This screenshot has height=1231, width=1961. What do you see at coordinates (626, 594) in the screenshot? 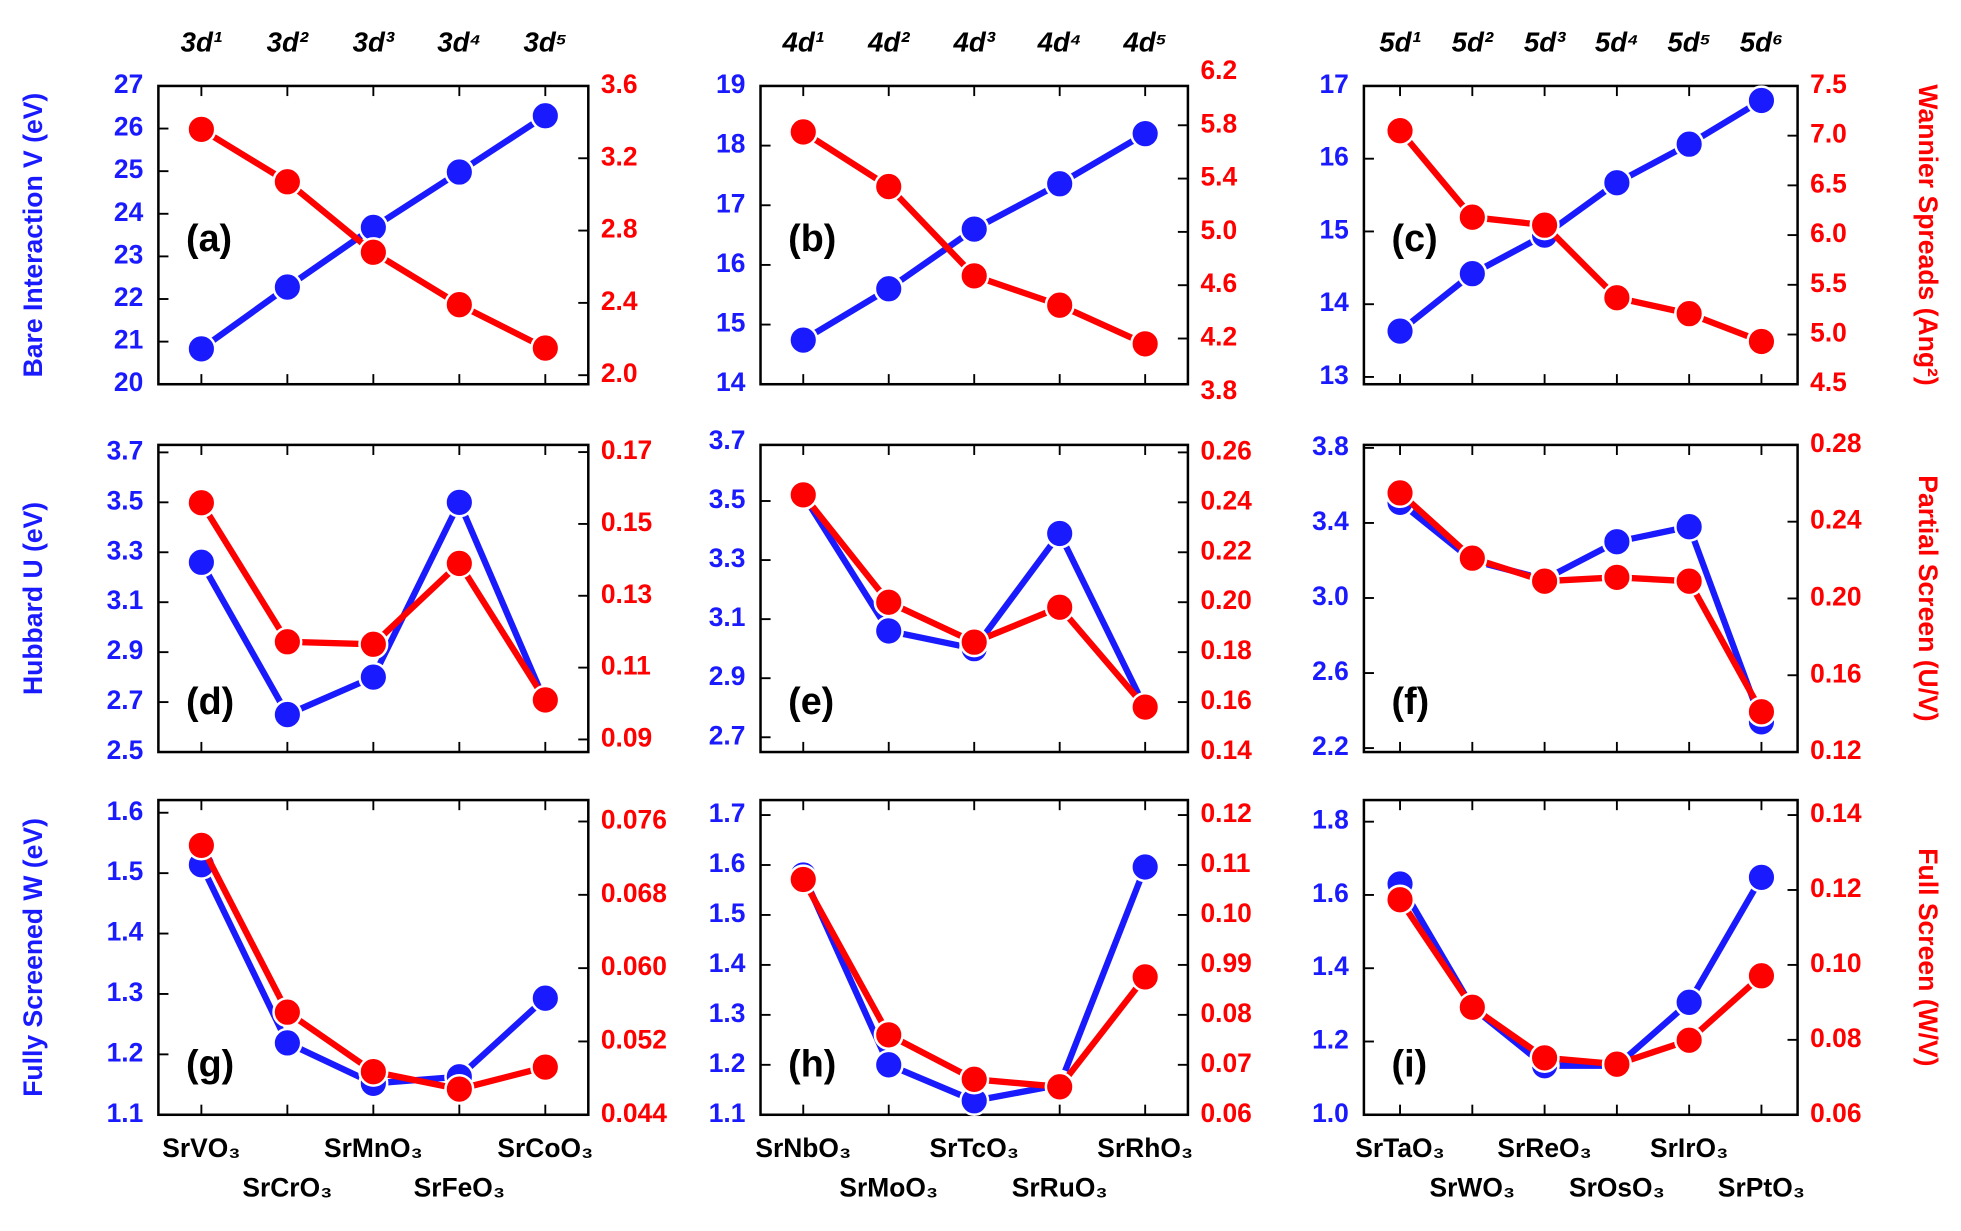
I see `y2-tick-label: 0.13` at bounding box center [626, 594].